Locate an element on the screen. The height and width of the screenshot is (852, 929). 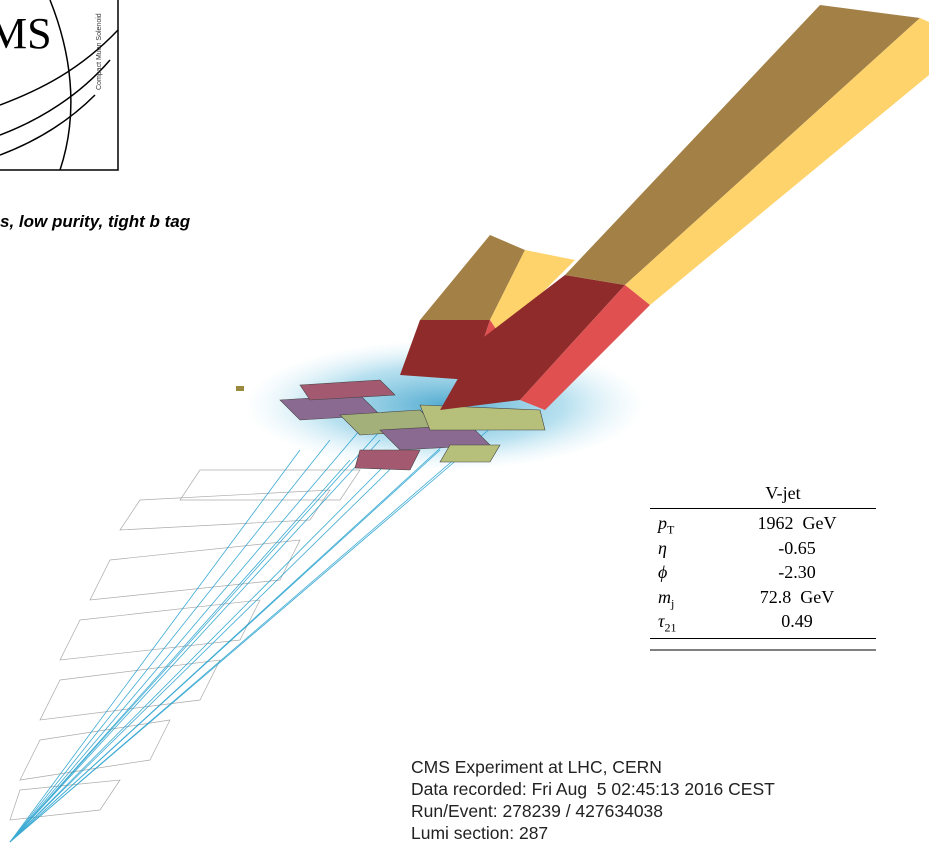
info-line: Lumi section: 287 is located at coordinates (480, 833).